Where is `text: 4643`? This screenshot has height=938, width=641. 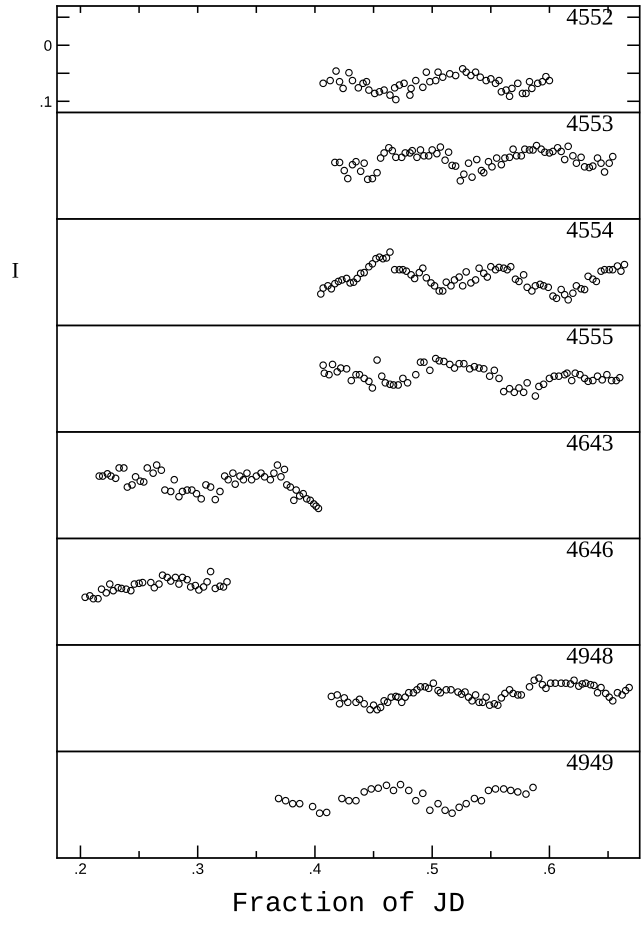 text: 4643 is located at coordinates (589, 442).